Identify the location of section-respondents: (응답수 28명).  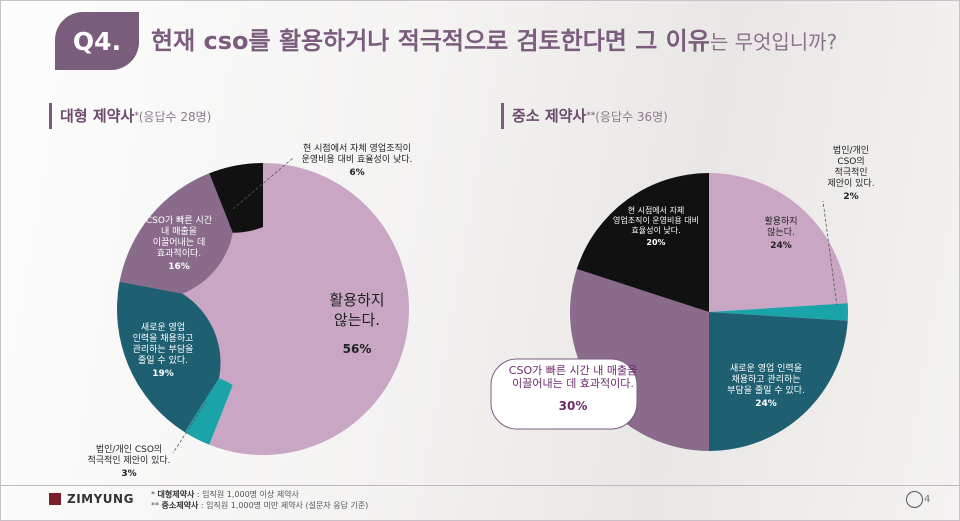
(175, 117).